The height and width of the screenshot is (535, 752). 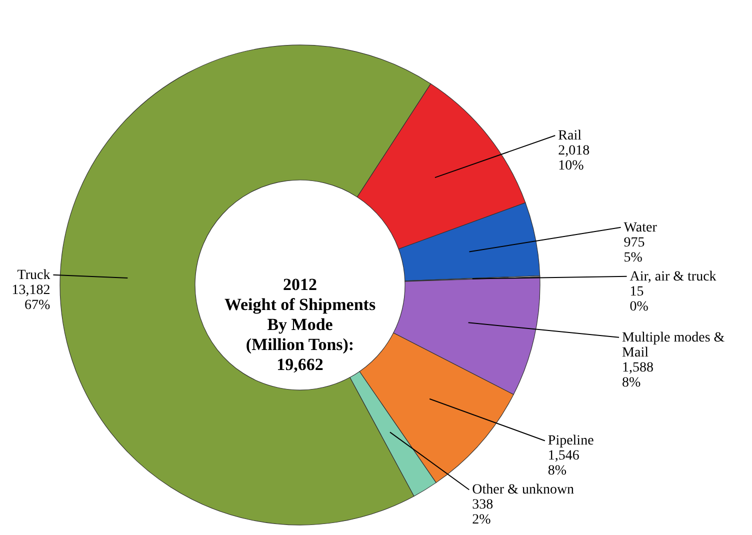 What do you see at coordinates (673, 345) in the screenshot?
I see `slice-label: Multiple modes & Mail` at bounding box center [673, 345].